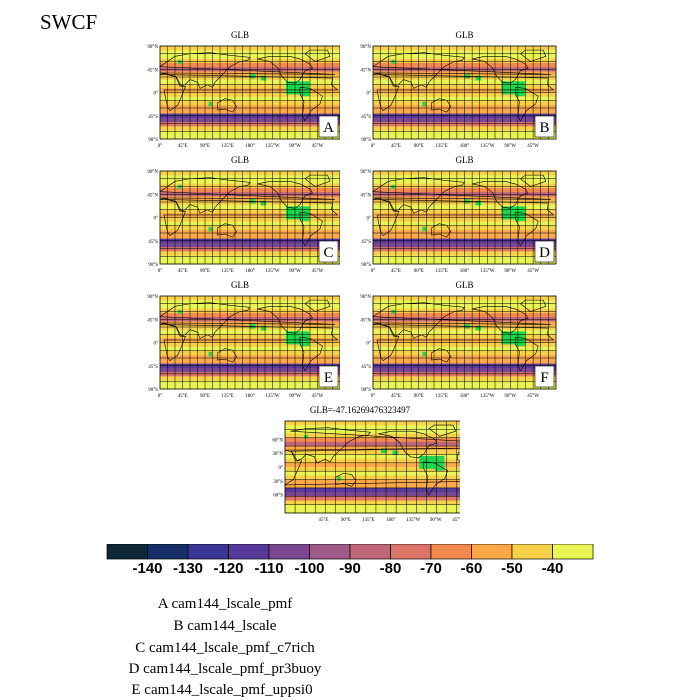 This screenshot has width=700, height=700. Describe the element at coordinates (278, 482) in the screenshot. I see `lat-tick-label: 30°S` at that location.